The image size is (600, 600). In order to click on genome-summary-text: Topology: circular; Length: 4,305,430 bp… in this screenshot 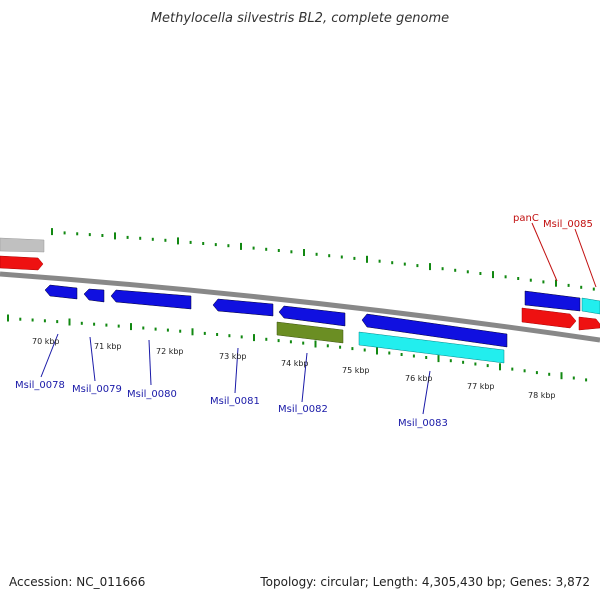, I will do `click(424, 582)`.